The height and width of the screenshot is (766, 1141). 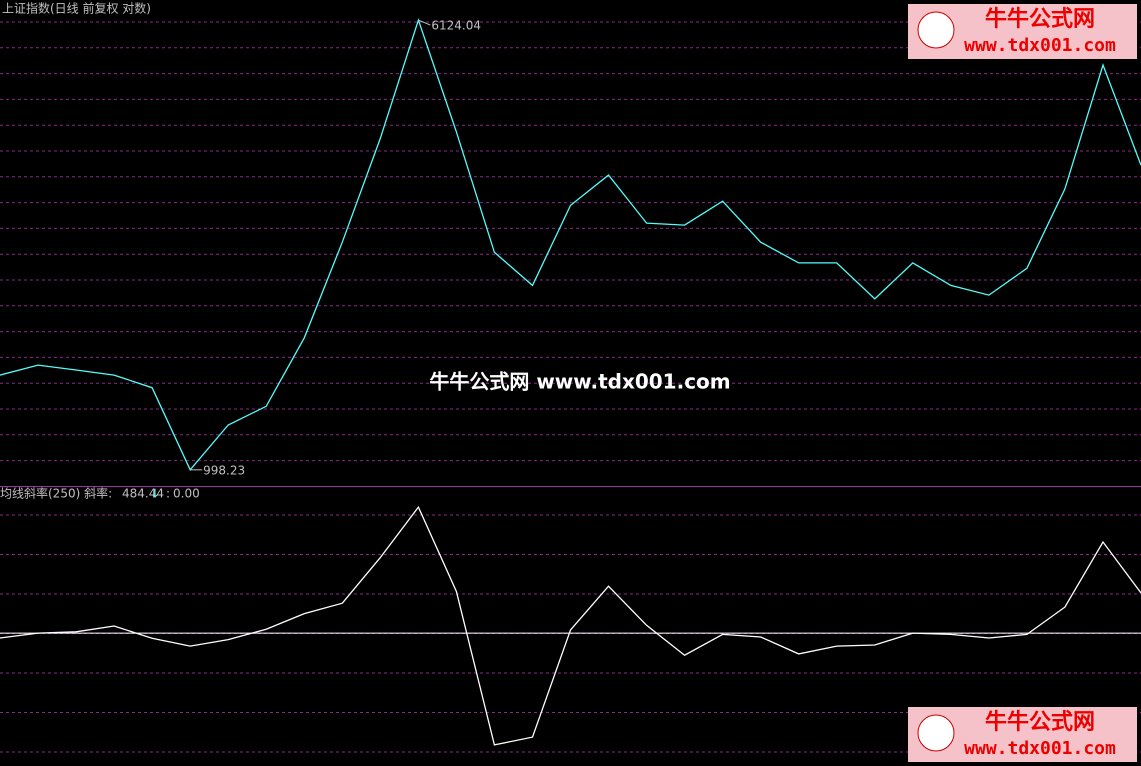 What do you see at coordinates (56, 493) in the screenshot?
I see `indicator-title: 均线斜率(250) 斜率:` at bounding box center [56, 493].